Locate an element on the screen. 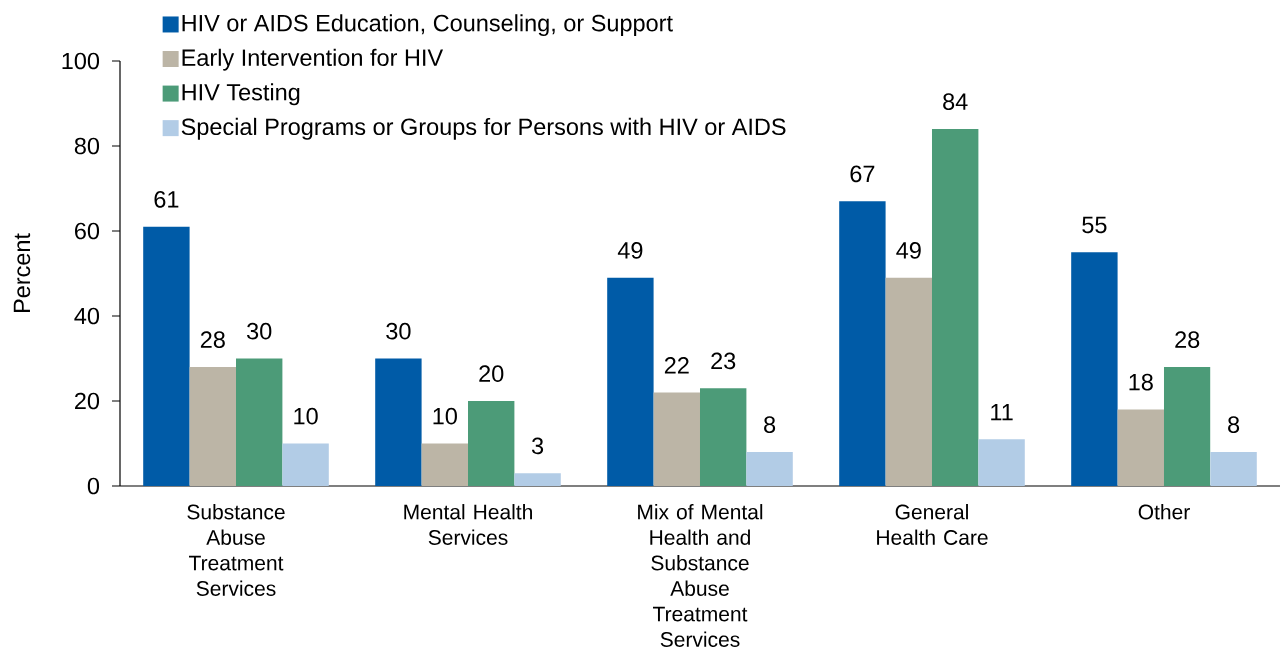 The image size is (1281, 661). data-label: 20 is located at coordinates (491, 373).